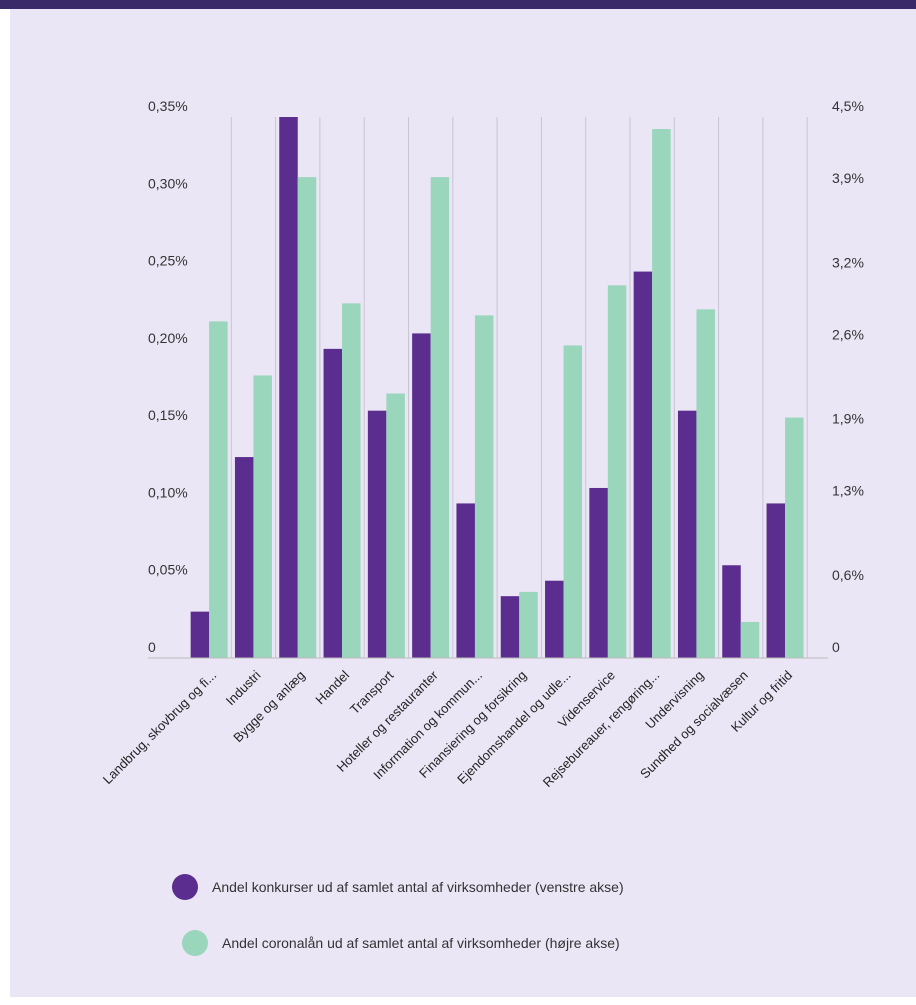 This screenshot has width=916, height=1005. I want to click on left-tick-label: 0, so click(152, 647).